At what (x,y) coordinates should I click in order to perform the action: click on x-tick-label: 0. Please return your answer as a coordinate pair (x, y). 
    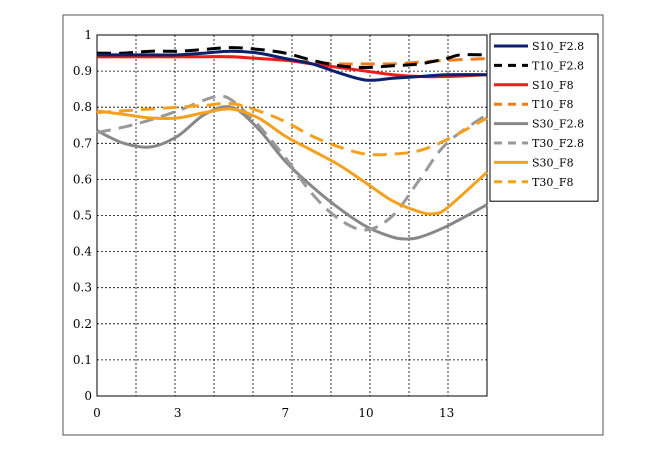
    Looking at the image, I should click on (97, 413).